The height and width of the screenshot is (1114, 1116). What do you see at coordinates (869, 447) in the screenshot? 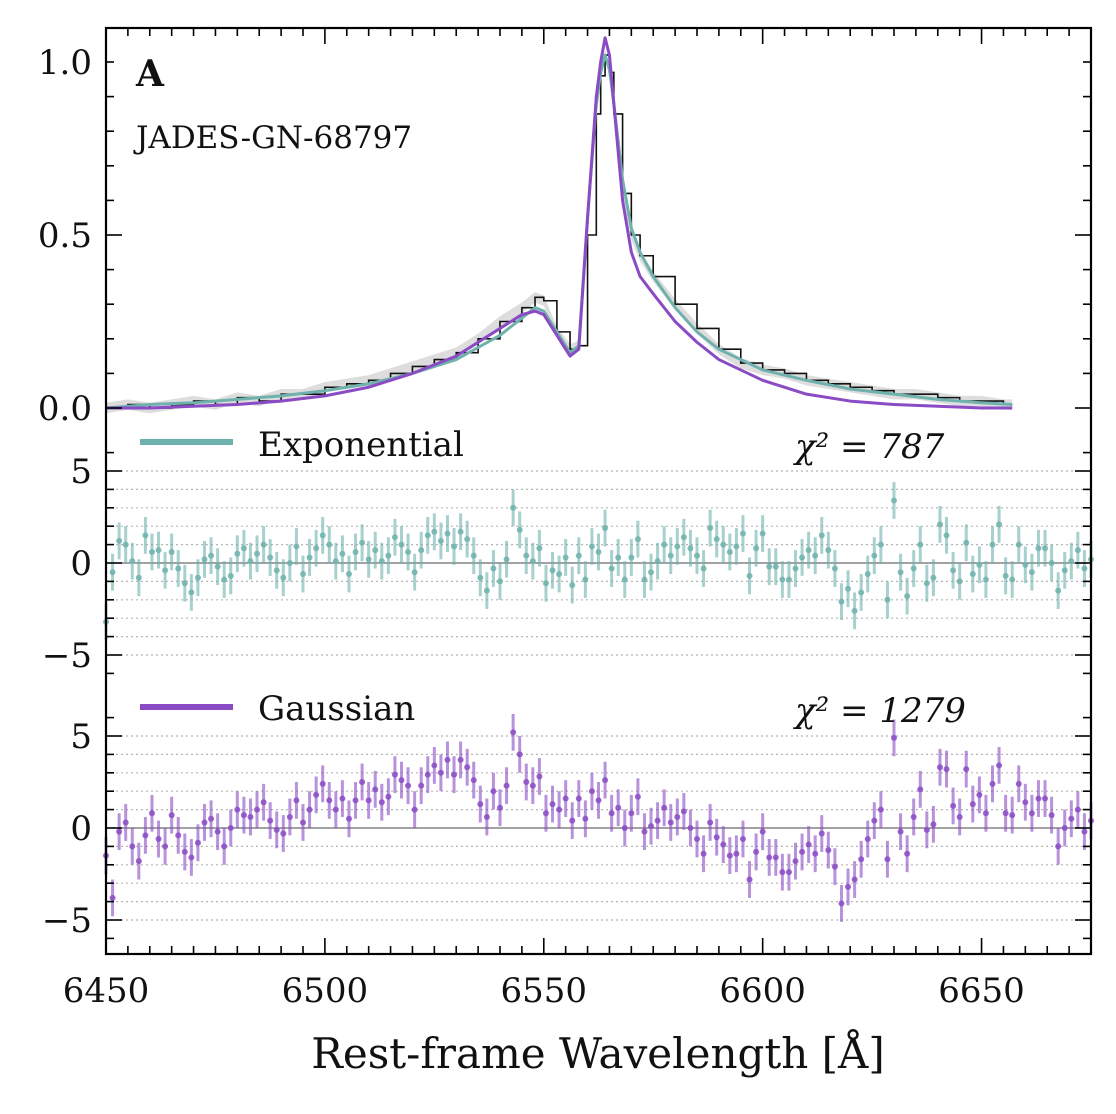
I see `chi2-exponential: χ² = 787` at bounding box center [869, 447].